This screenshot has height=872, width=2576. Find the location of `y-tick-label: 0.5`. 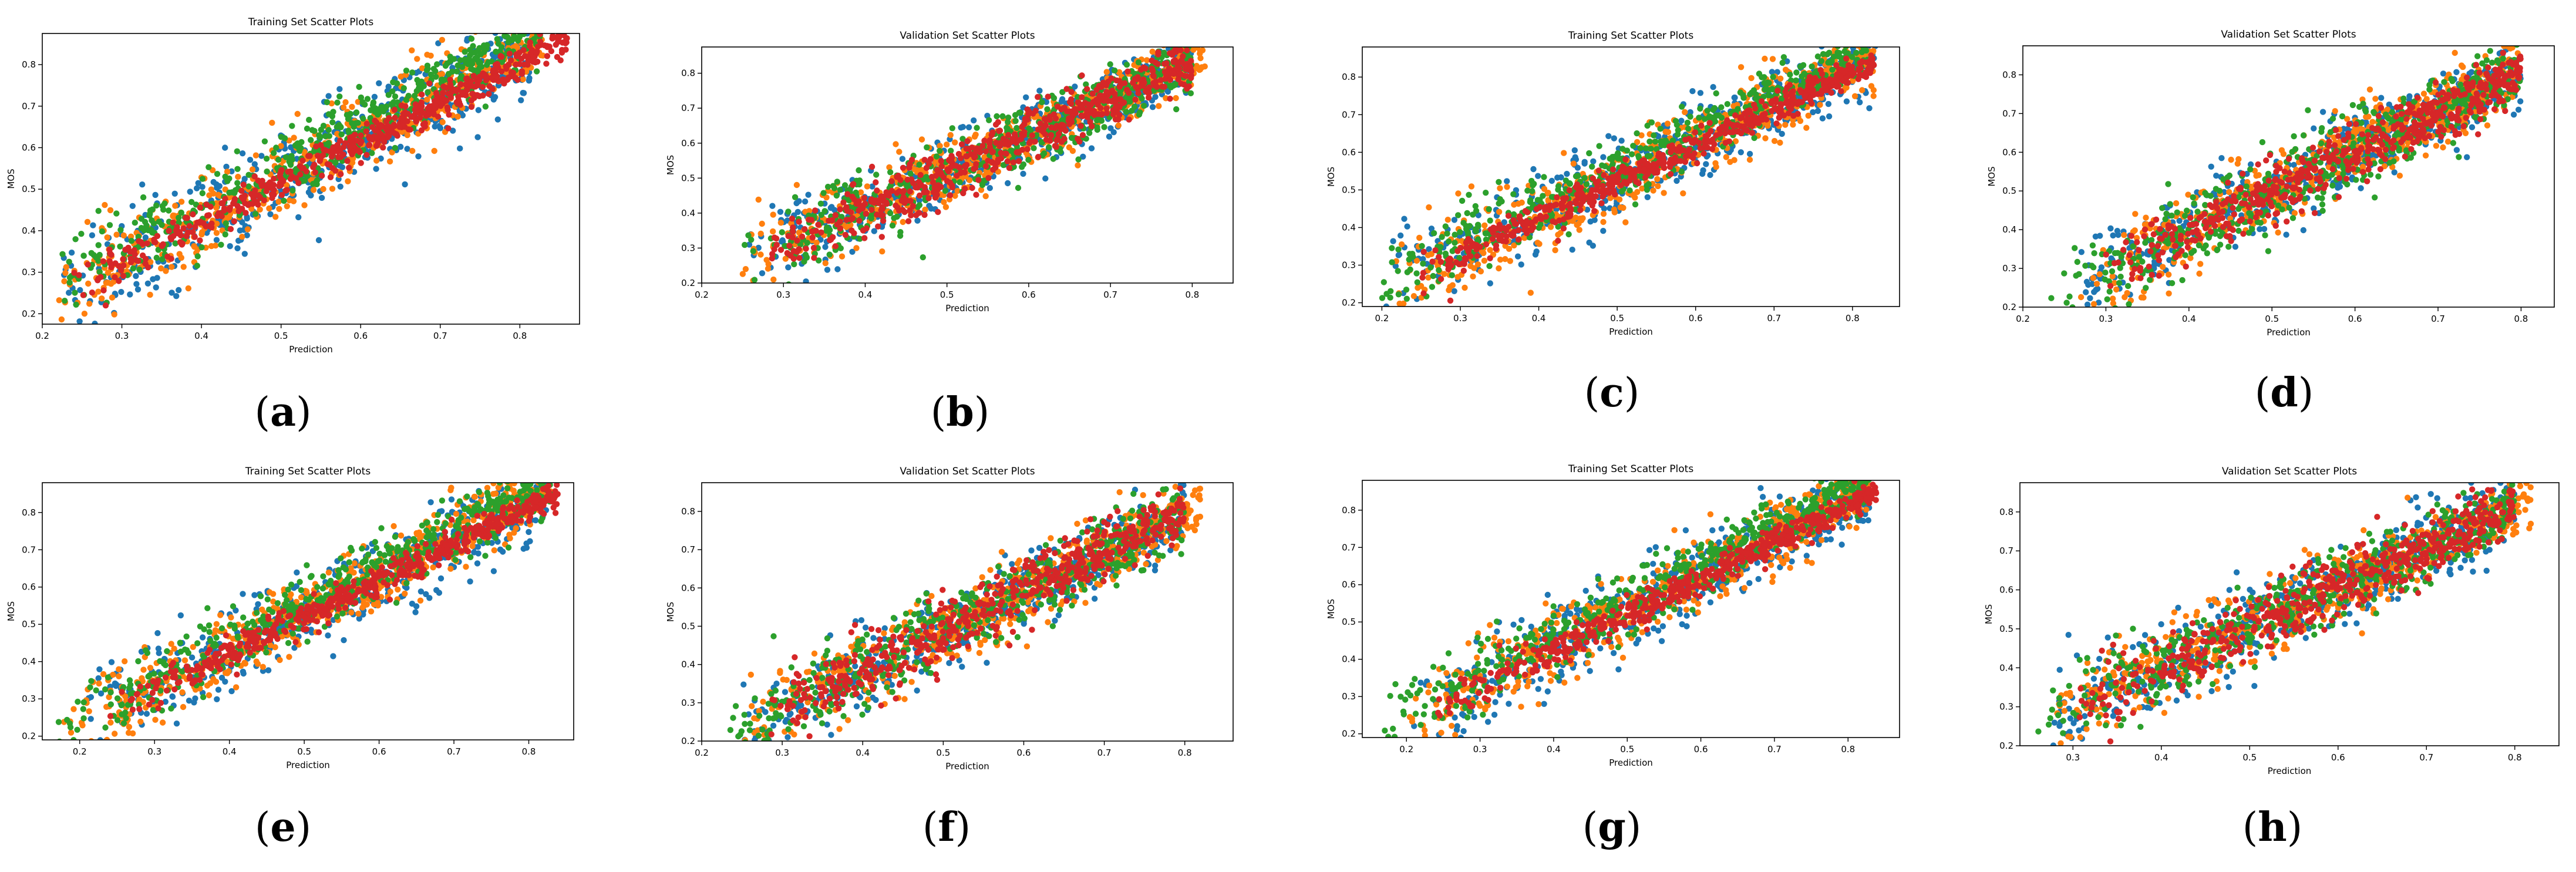

y-tick-label: 0.5 is located at coordinates (29, 189).